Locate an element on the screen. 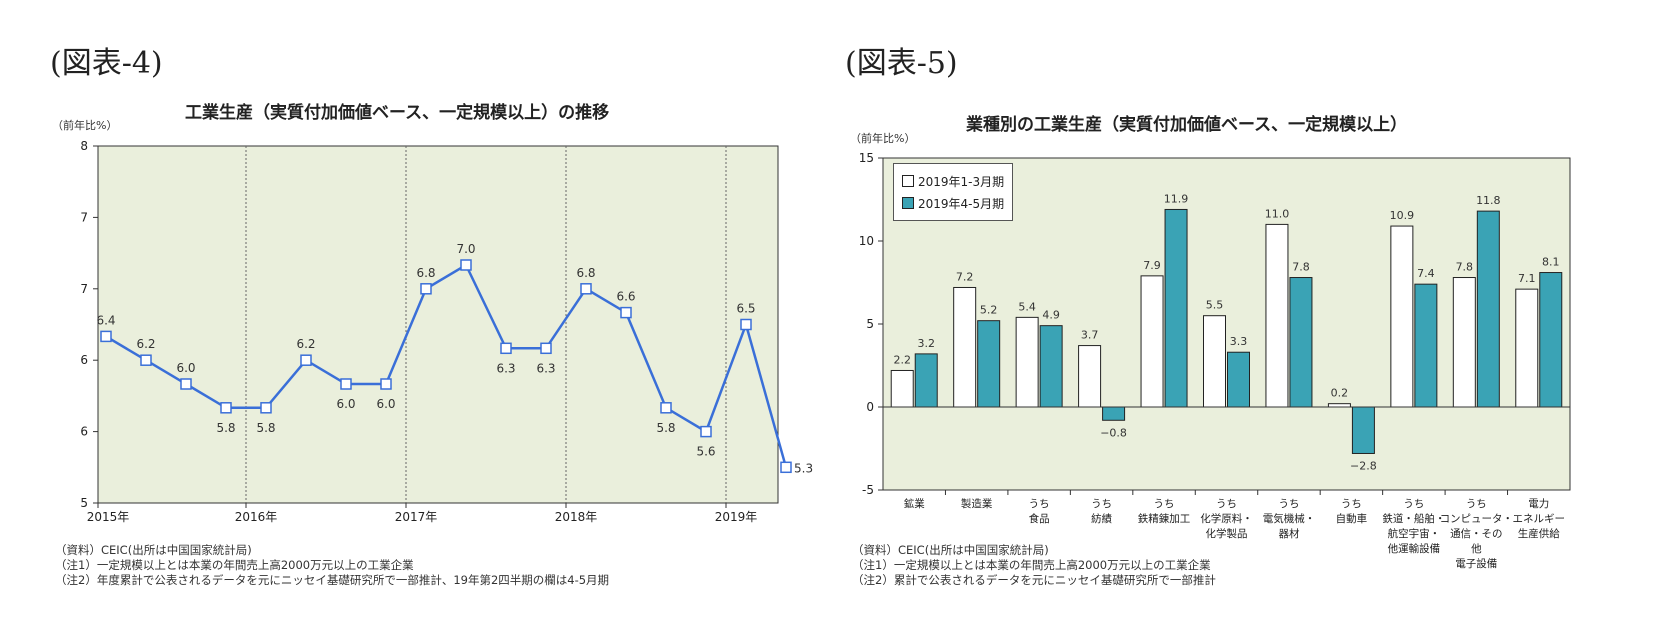 This screenshot has height=619, width=1661. bar-category-label: 製造業 is located at coordinates (977, 503).